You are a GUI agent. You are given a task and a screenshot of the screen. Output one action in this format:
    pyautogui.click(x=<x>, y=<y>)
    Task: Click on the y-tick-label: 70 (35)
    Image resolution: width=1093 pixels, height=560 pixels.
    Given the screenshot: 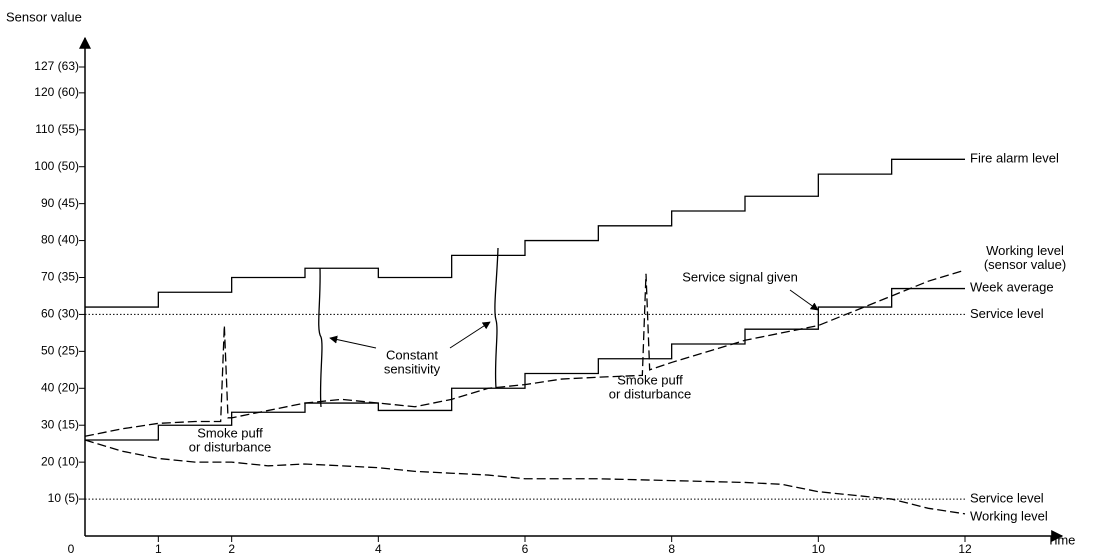 What is the action you would take?
    pyautogui.click(x=60, y=277)
    